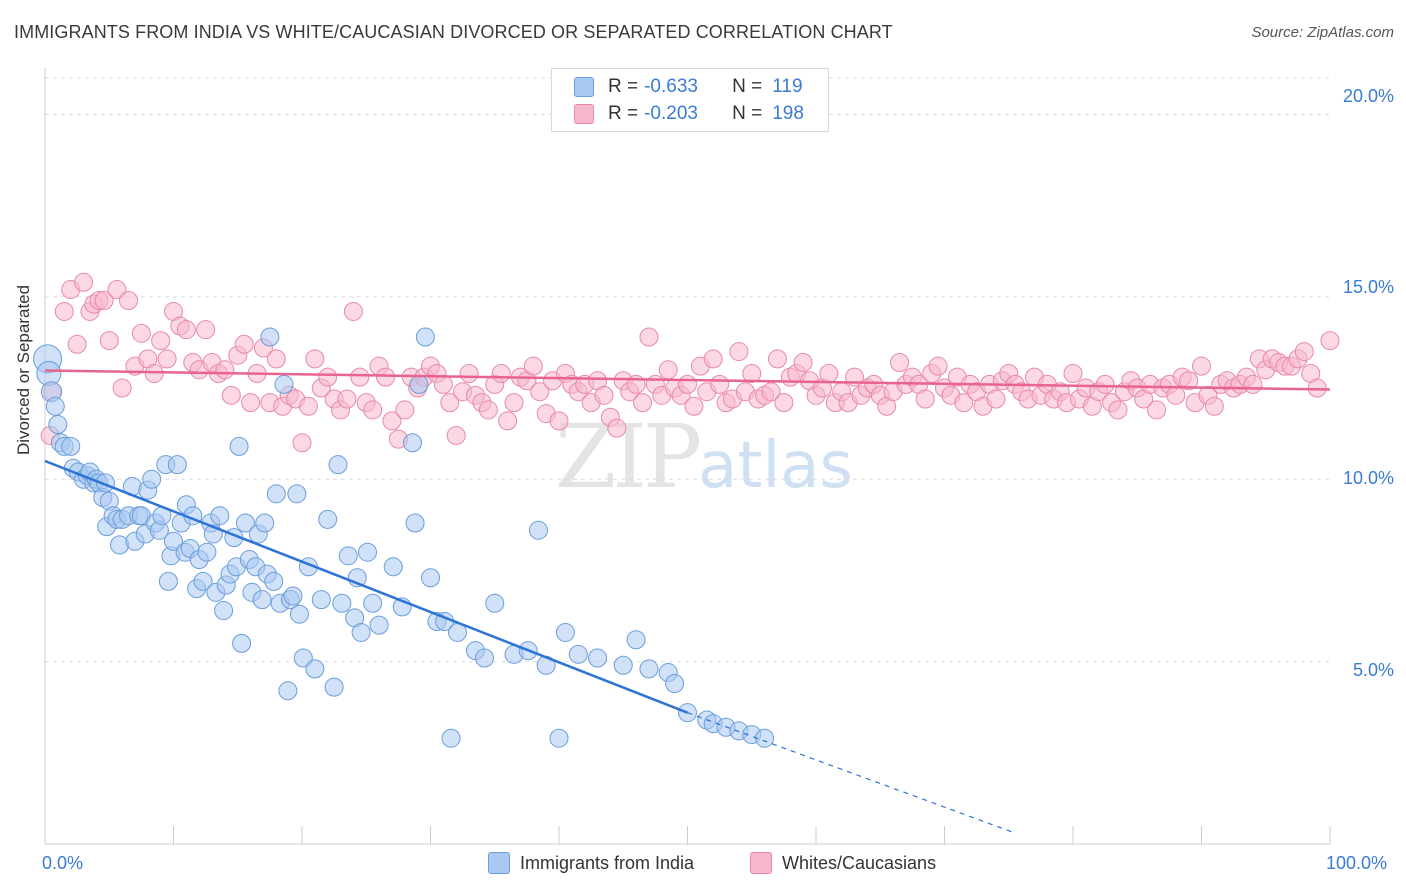  Describe the element at coordinates (1373, 670) in the screenshot. I see `y-tick-label-5: 5.0%` at that location.